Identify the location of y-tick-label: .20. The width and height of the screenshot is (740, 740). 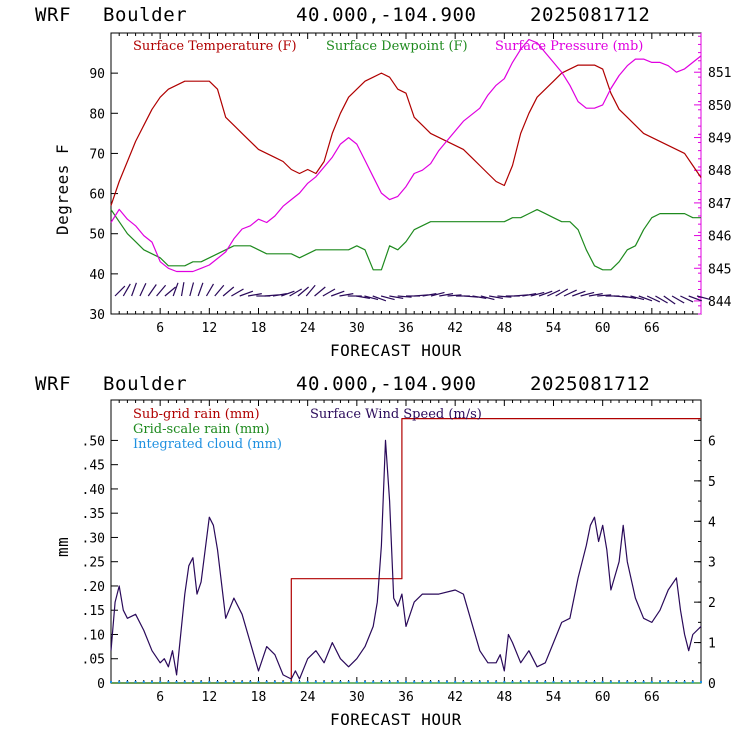
(93, 587).